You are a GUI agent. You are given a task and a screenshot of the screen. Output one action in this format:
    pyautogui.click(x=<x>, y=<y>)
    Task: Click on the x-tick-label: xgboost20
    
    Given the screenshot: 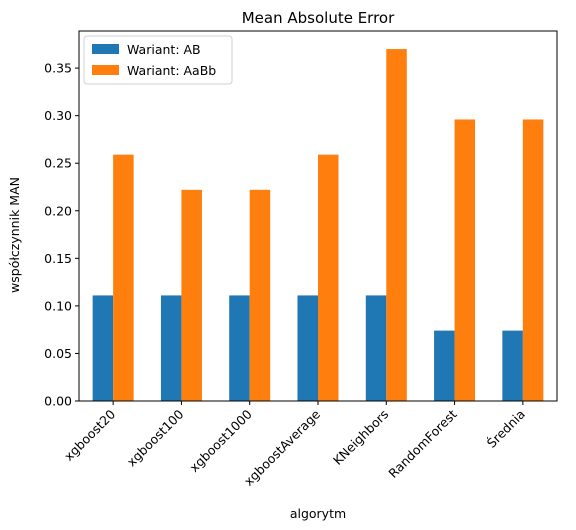 What is the action you would take?
    pyautogui.click(x=89, y=434)
    